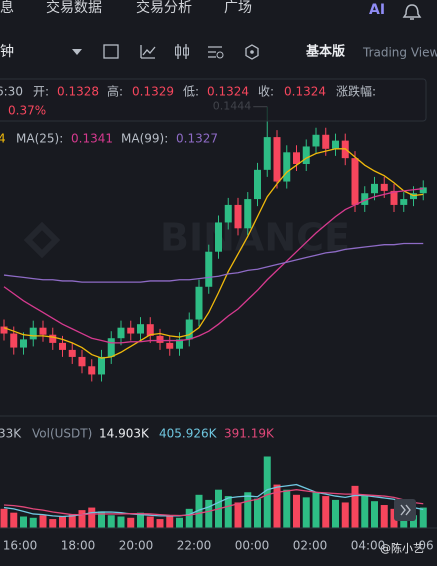  What do you see at coordinates (41, 92) in the screenshot?
I see `info-label: 开:` at bounding box center [41, 92].